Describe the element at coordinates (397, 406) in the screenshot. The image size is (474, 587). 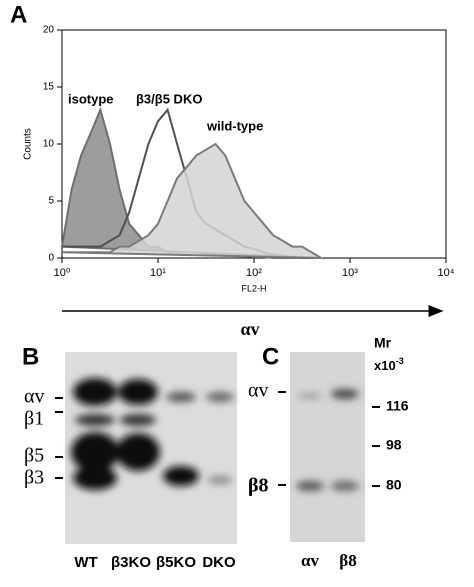
I see `marker-label: 116` at that location.